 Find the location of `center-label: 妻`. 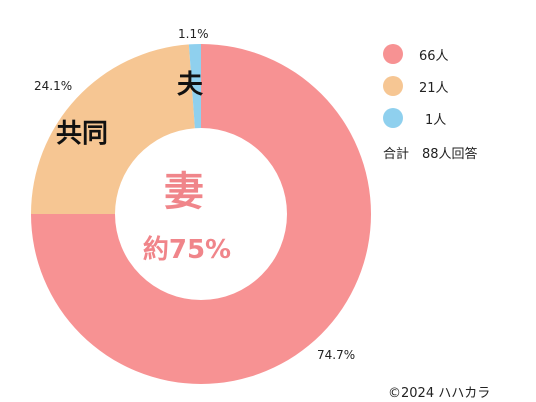

center-label: 妻 is located at coordinates (184, 192).